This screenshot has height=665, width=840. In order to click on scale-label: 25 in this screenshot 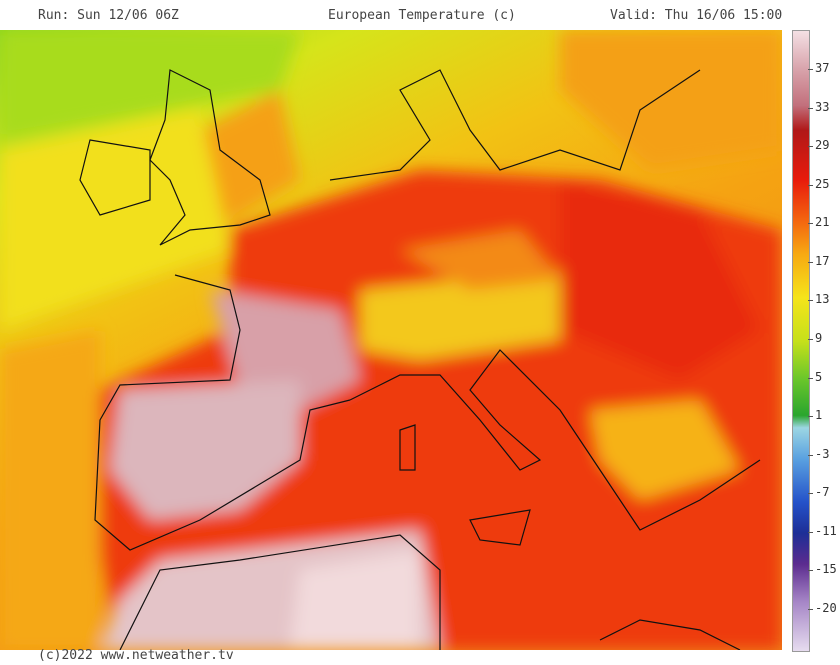, I will do `click(822, 183)`.